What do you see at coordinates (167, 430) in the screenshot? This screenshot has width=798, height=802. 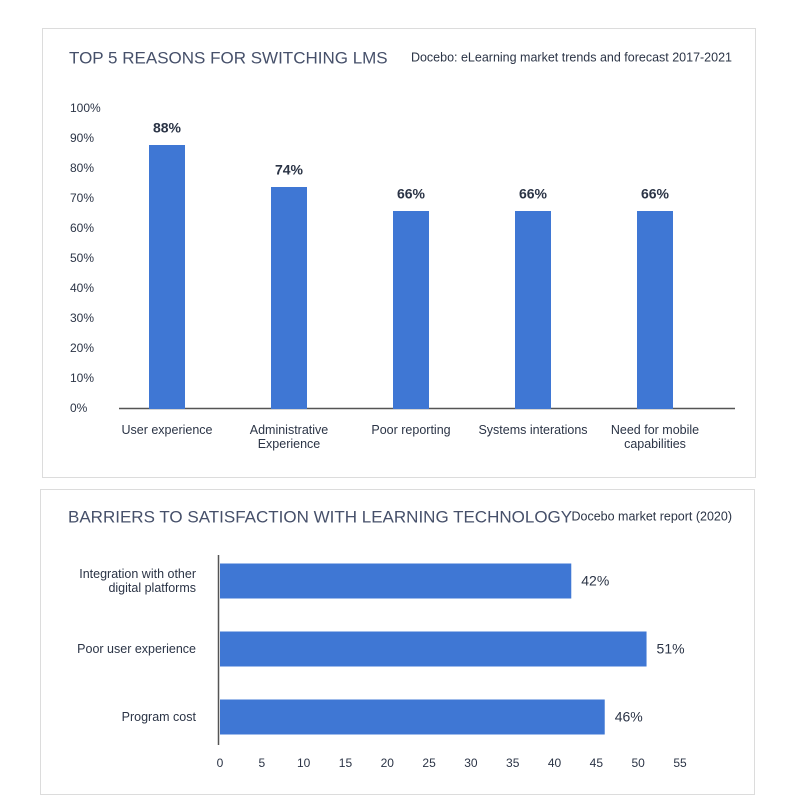 I see `x-tick-label: User experience` at bounding box center [167, 430].